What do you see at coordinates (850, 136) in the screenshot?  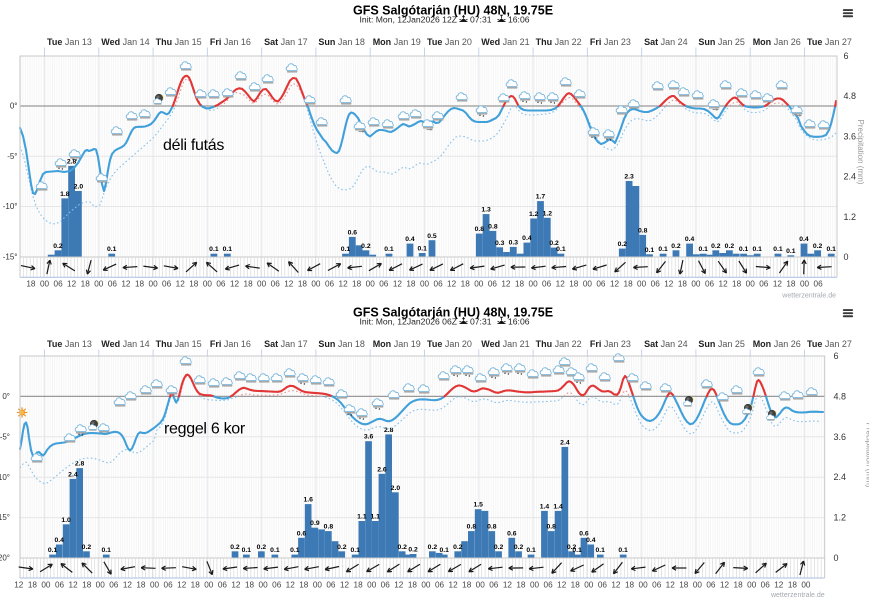 I see `svg-text: 3.6` at bounding box center [850, 136].